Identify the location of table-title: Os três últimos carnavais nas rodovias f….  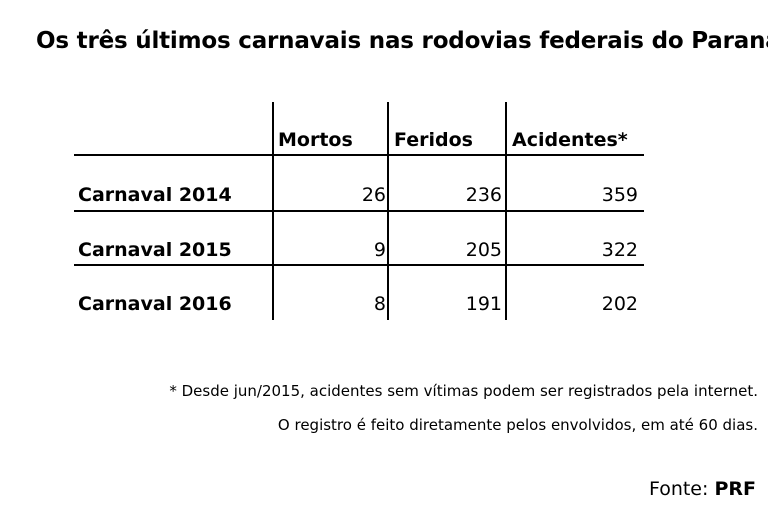
(402, 41).